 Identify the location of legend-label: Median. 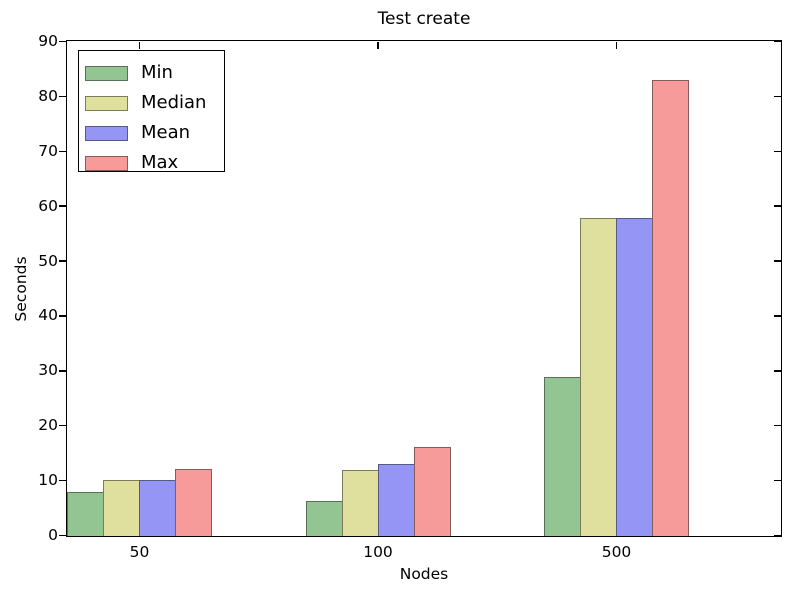
(174, 102).